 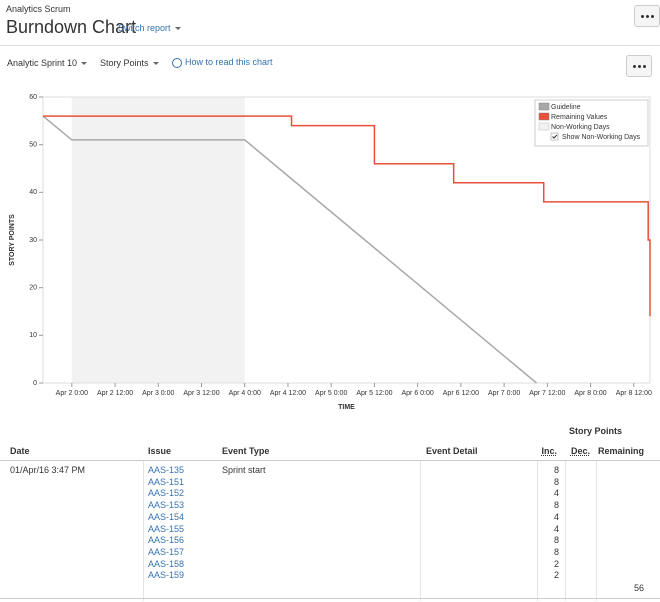 What do you see at coordinates (504, 393) in the screenshot?
I see `x-tick-label: Apr 7 0:00` at bounding box center [504, 393].